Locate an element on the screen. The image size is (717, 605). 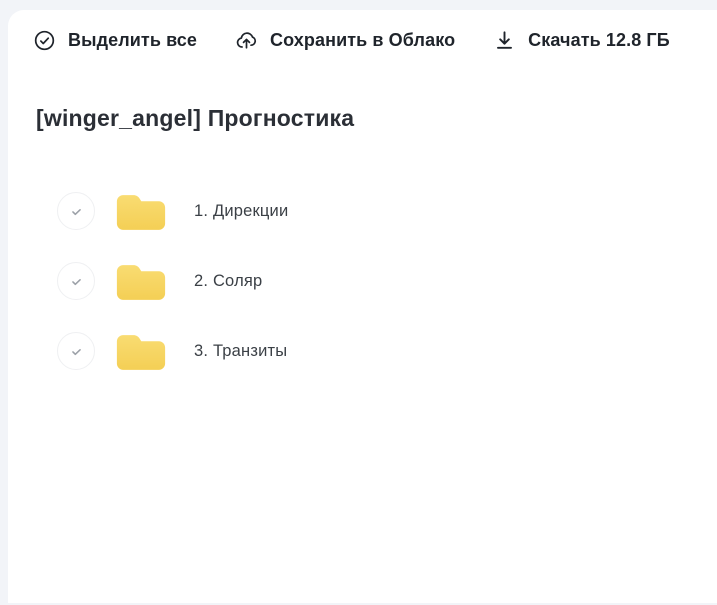
toolbar: Выделить все Сохранить в Облако Скач is located at coordinates (351, 40).